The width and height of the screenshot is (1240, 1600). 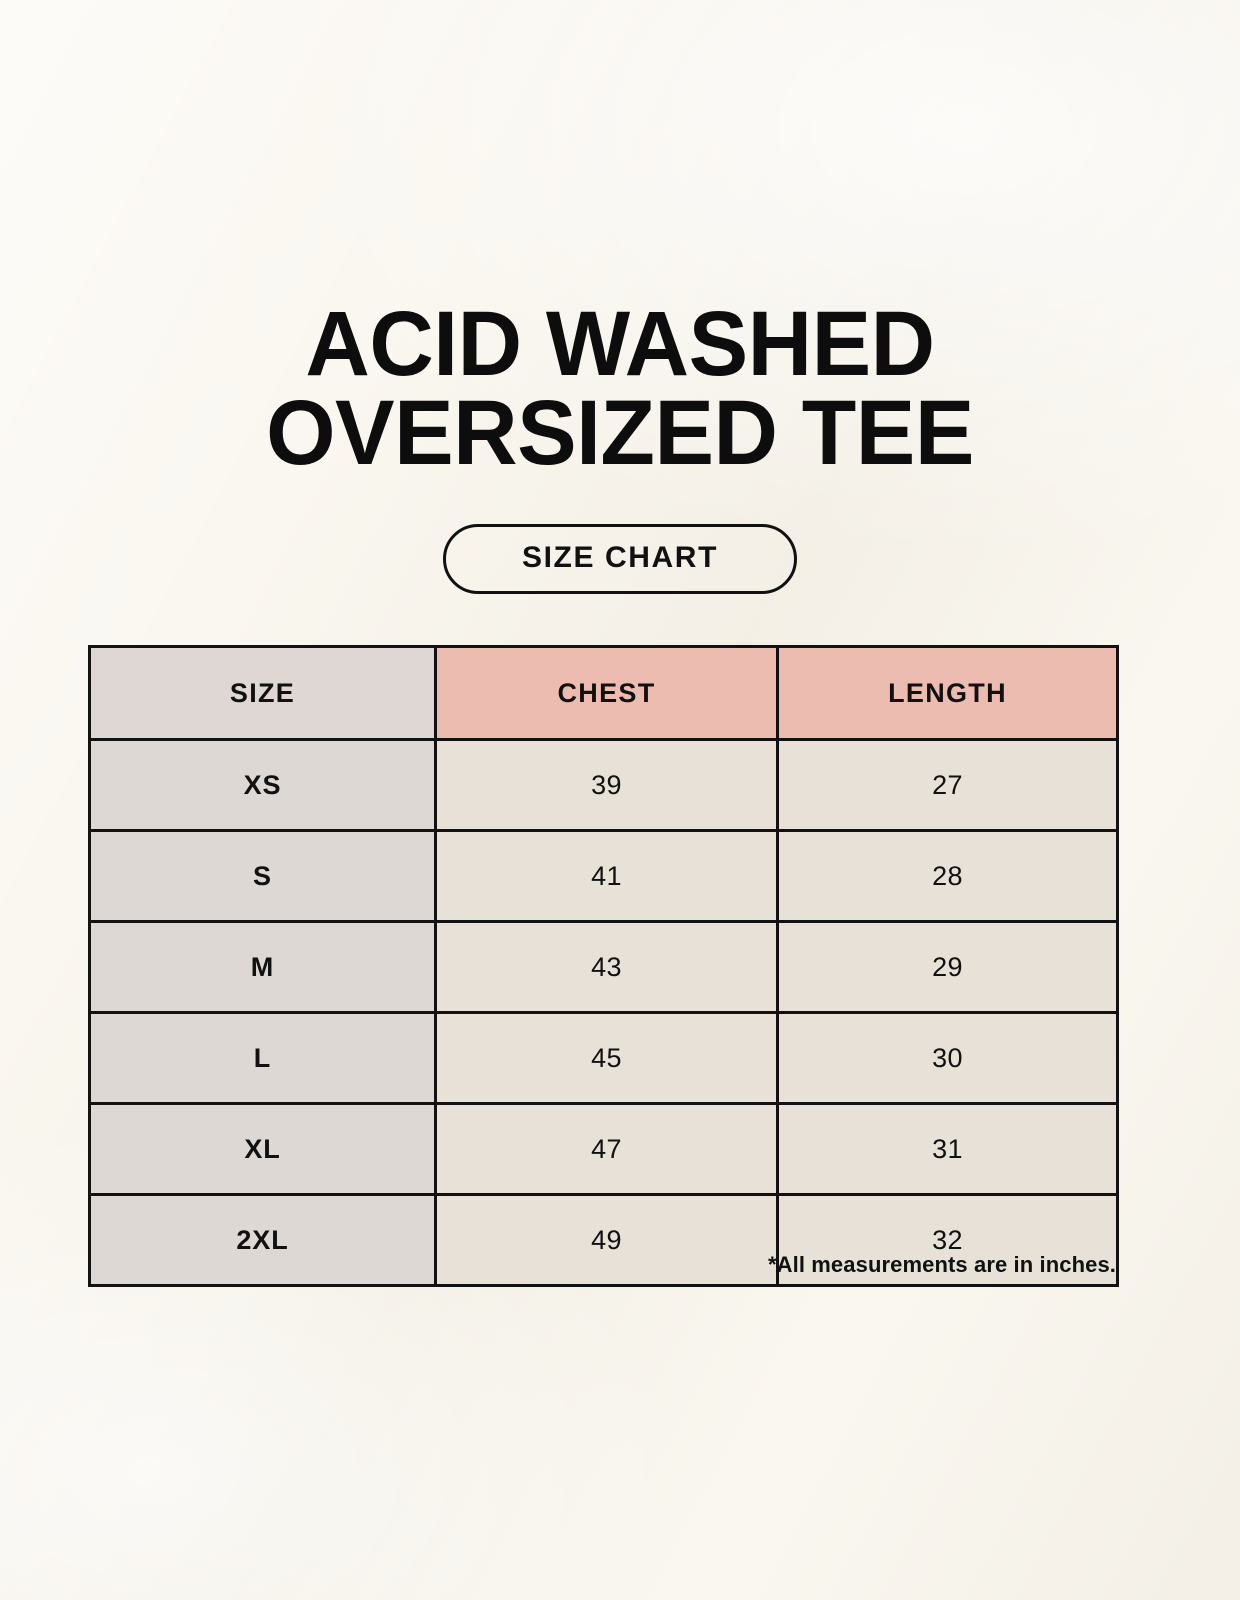 I want to click on table-row: L 45 30, so click(x=603, y=1058).